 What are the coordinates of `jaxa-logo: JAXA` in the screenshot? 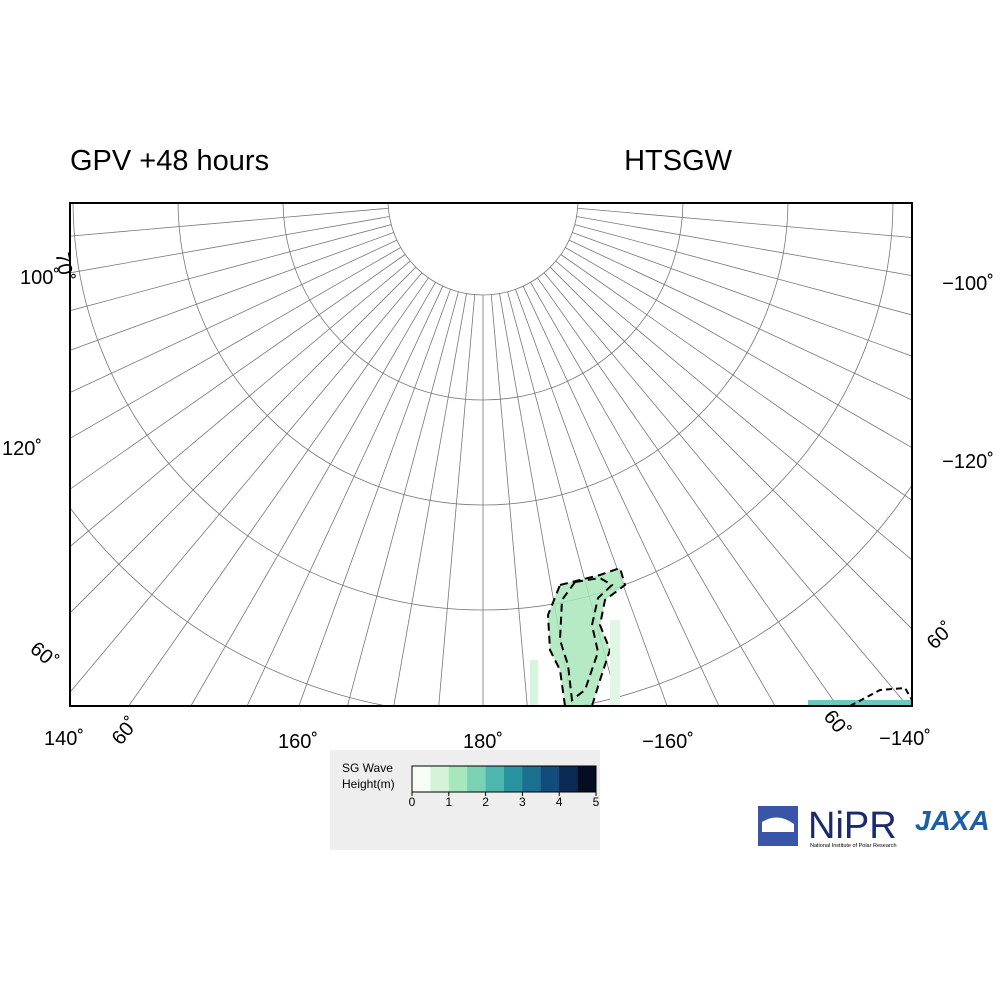 It's located at (952, 820).